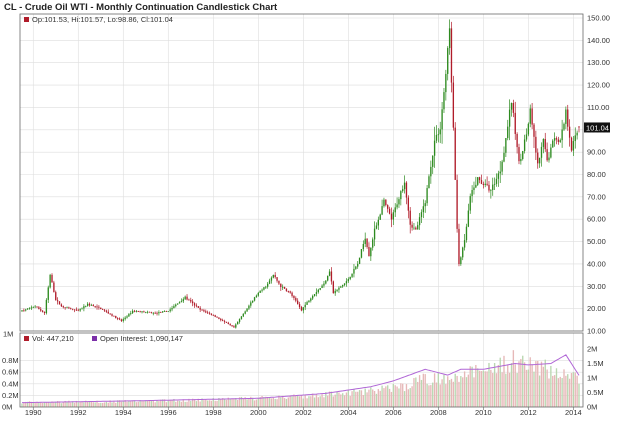  I want to click on volume-tick-label-left: 1M, so click(8, 334).